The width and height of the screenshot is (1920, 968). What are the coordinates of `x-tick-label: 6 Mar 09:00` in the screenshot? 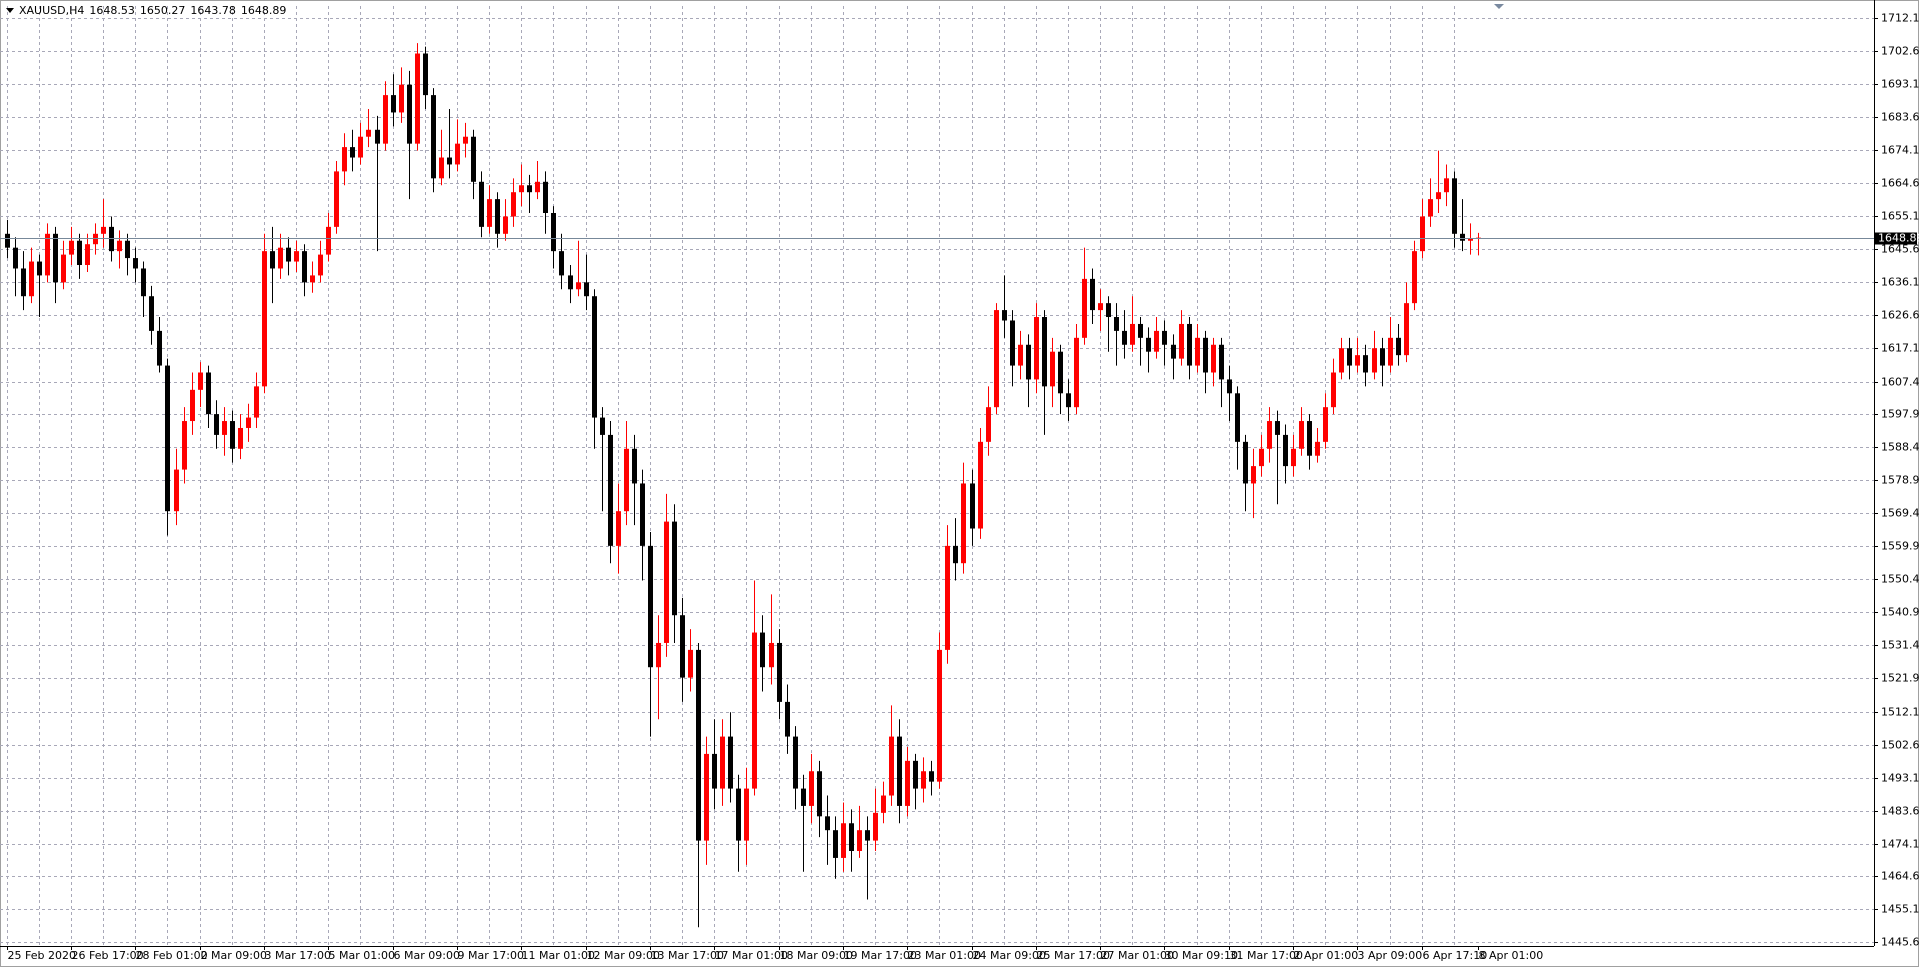 It's located at (427, 955).